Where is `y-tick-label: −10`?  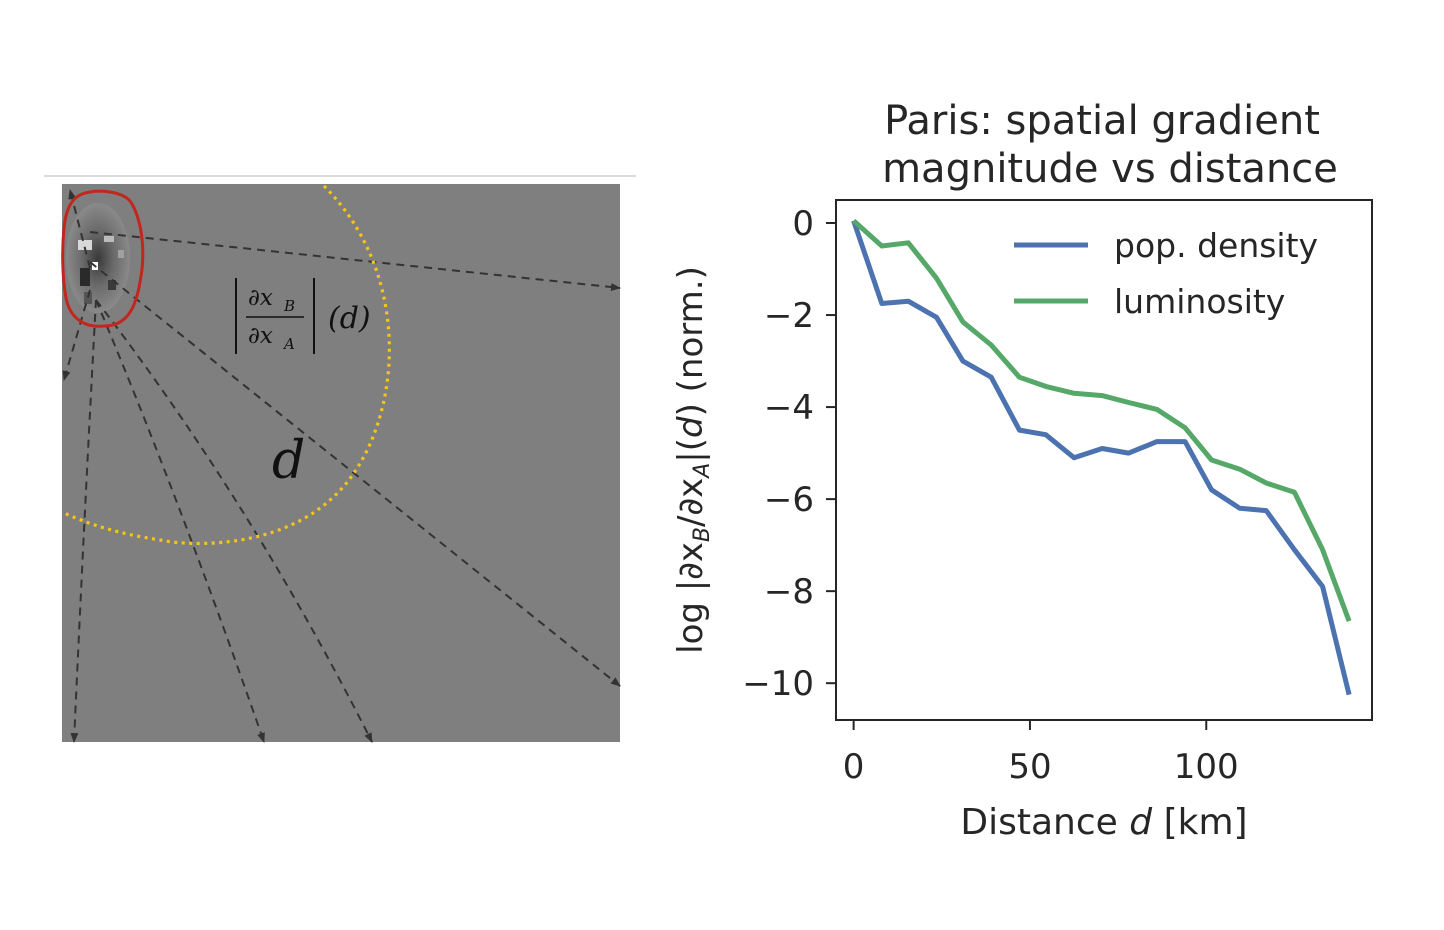
y-tick-label: −10 is located at coordinates (778, 684).